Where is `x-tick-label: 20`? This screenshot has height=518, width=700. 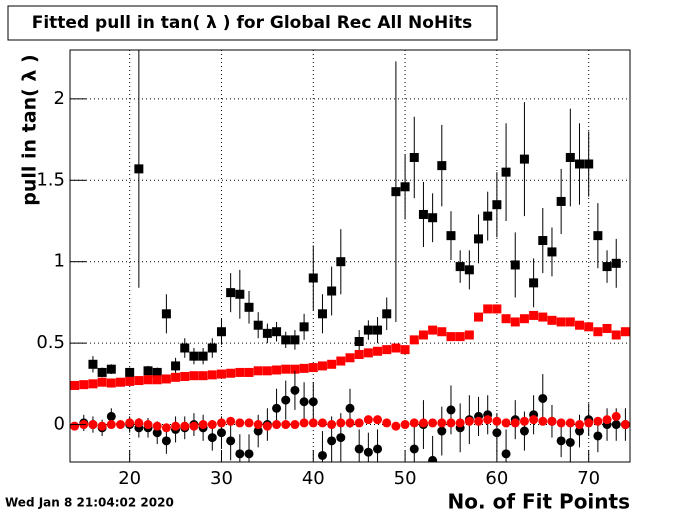
x-tick-label: 20 is located at coordinates (129, 478).